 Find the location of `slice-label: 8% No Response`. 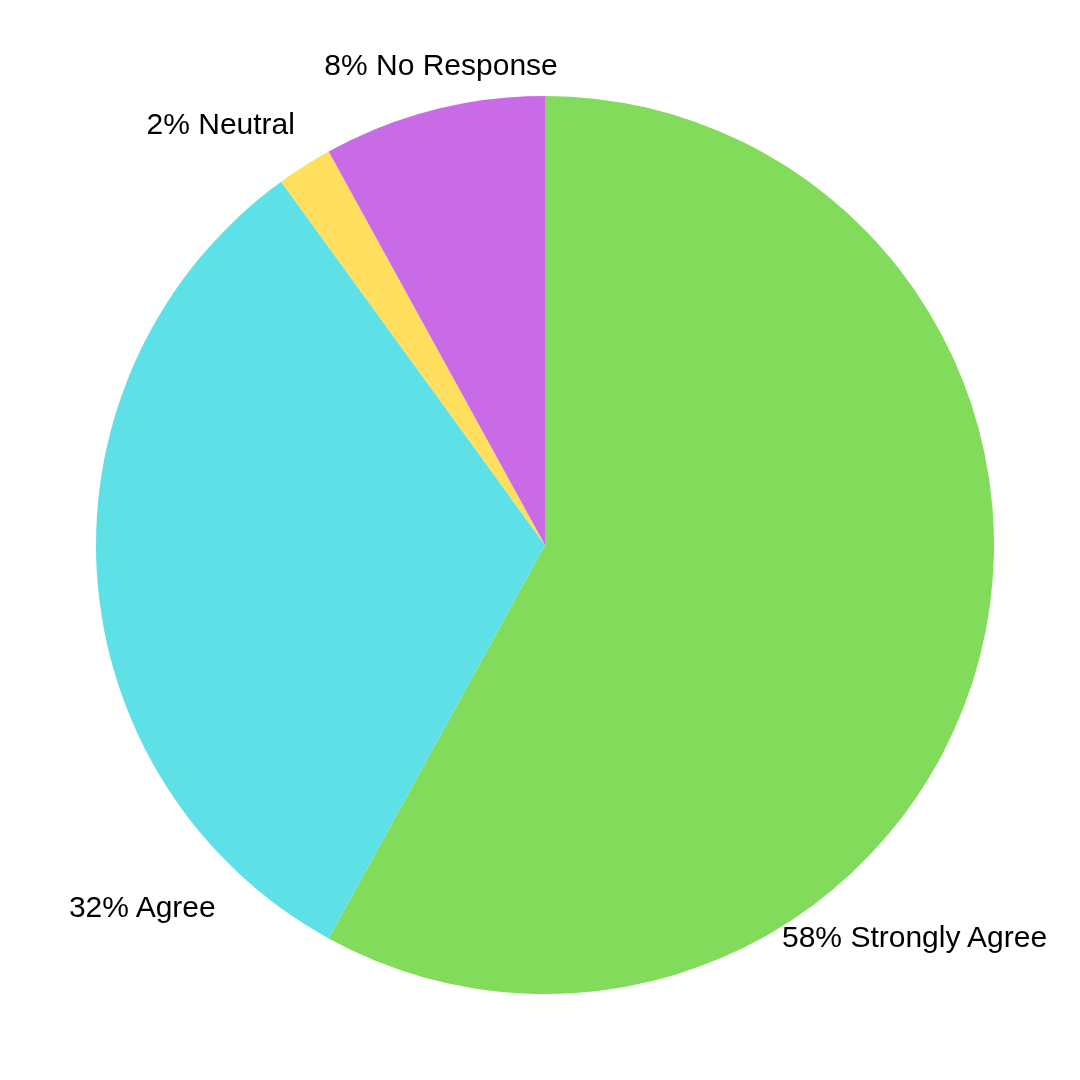

slice-label: 8% No Response is located at coordinates (441, 65).